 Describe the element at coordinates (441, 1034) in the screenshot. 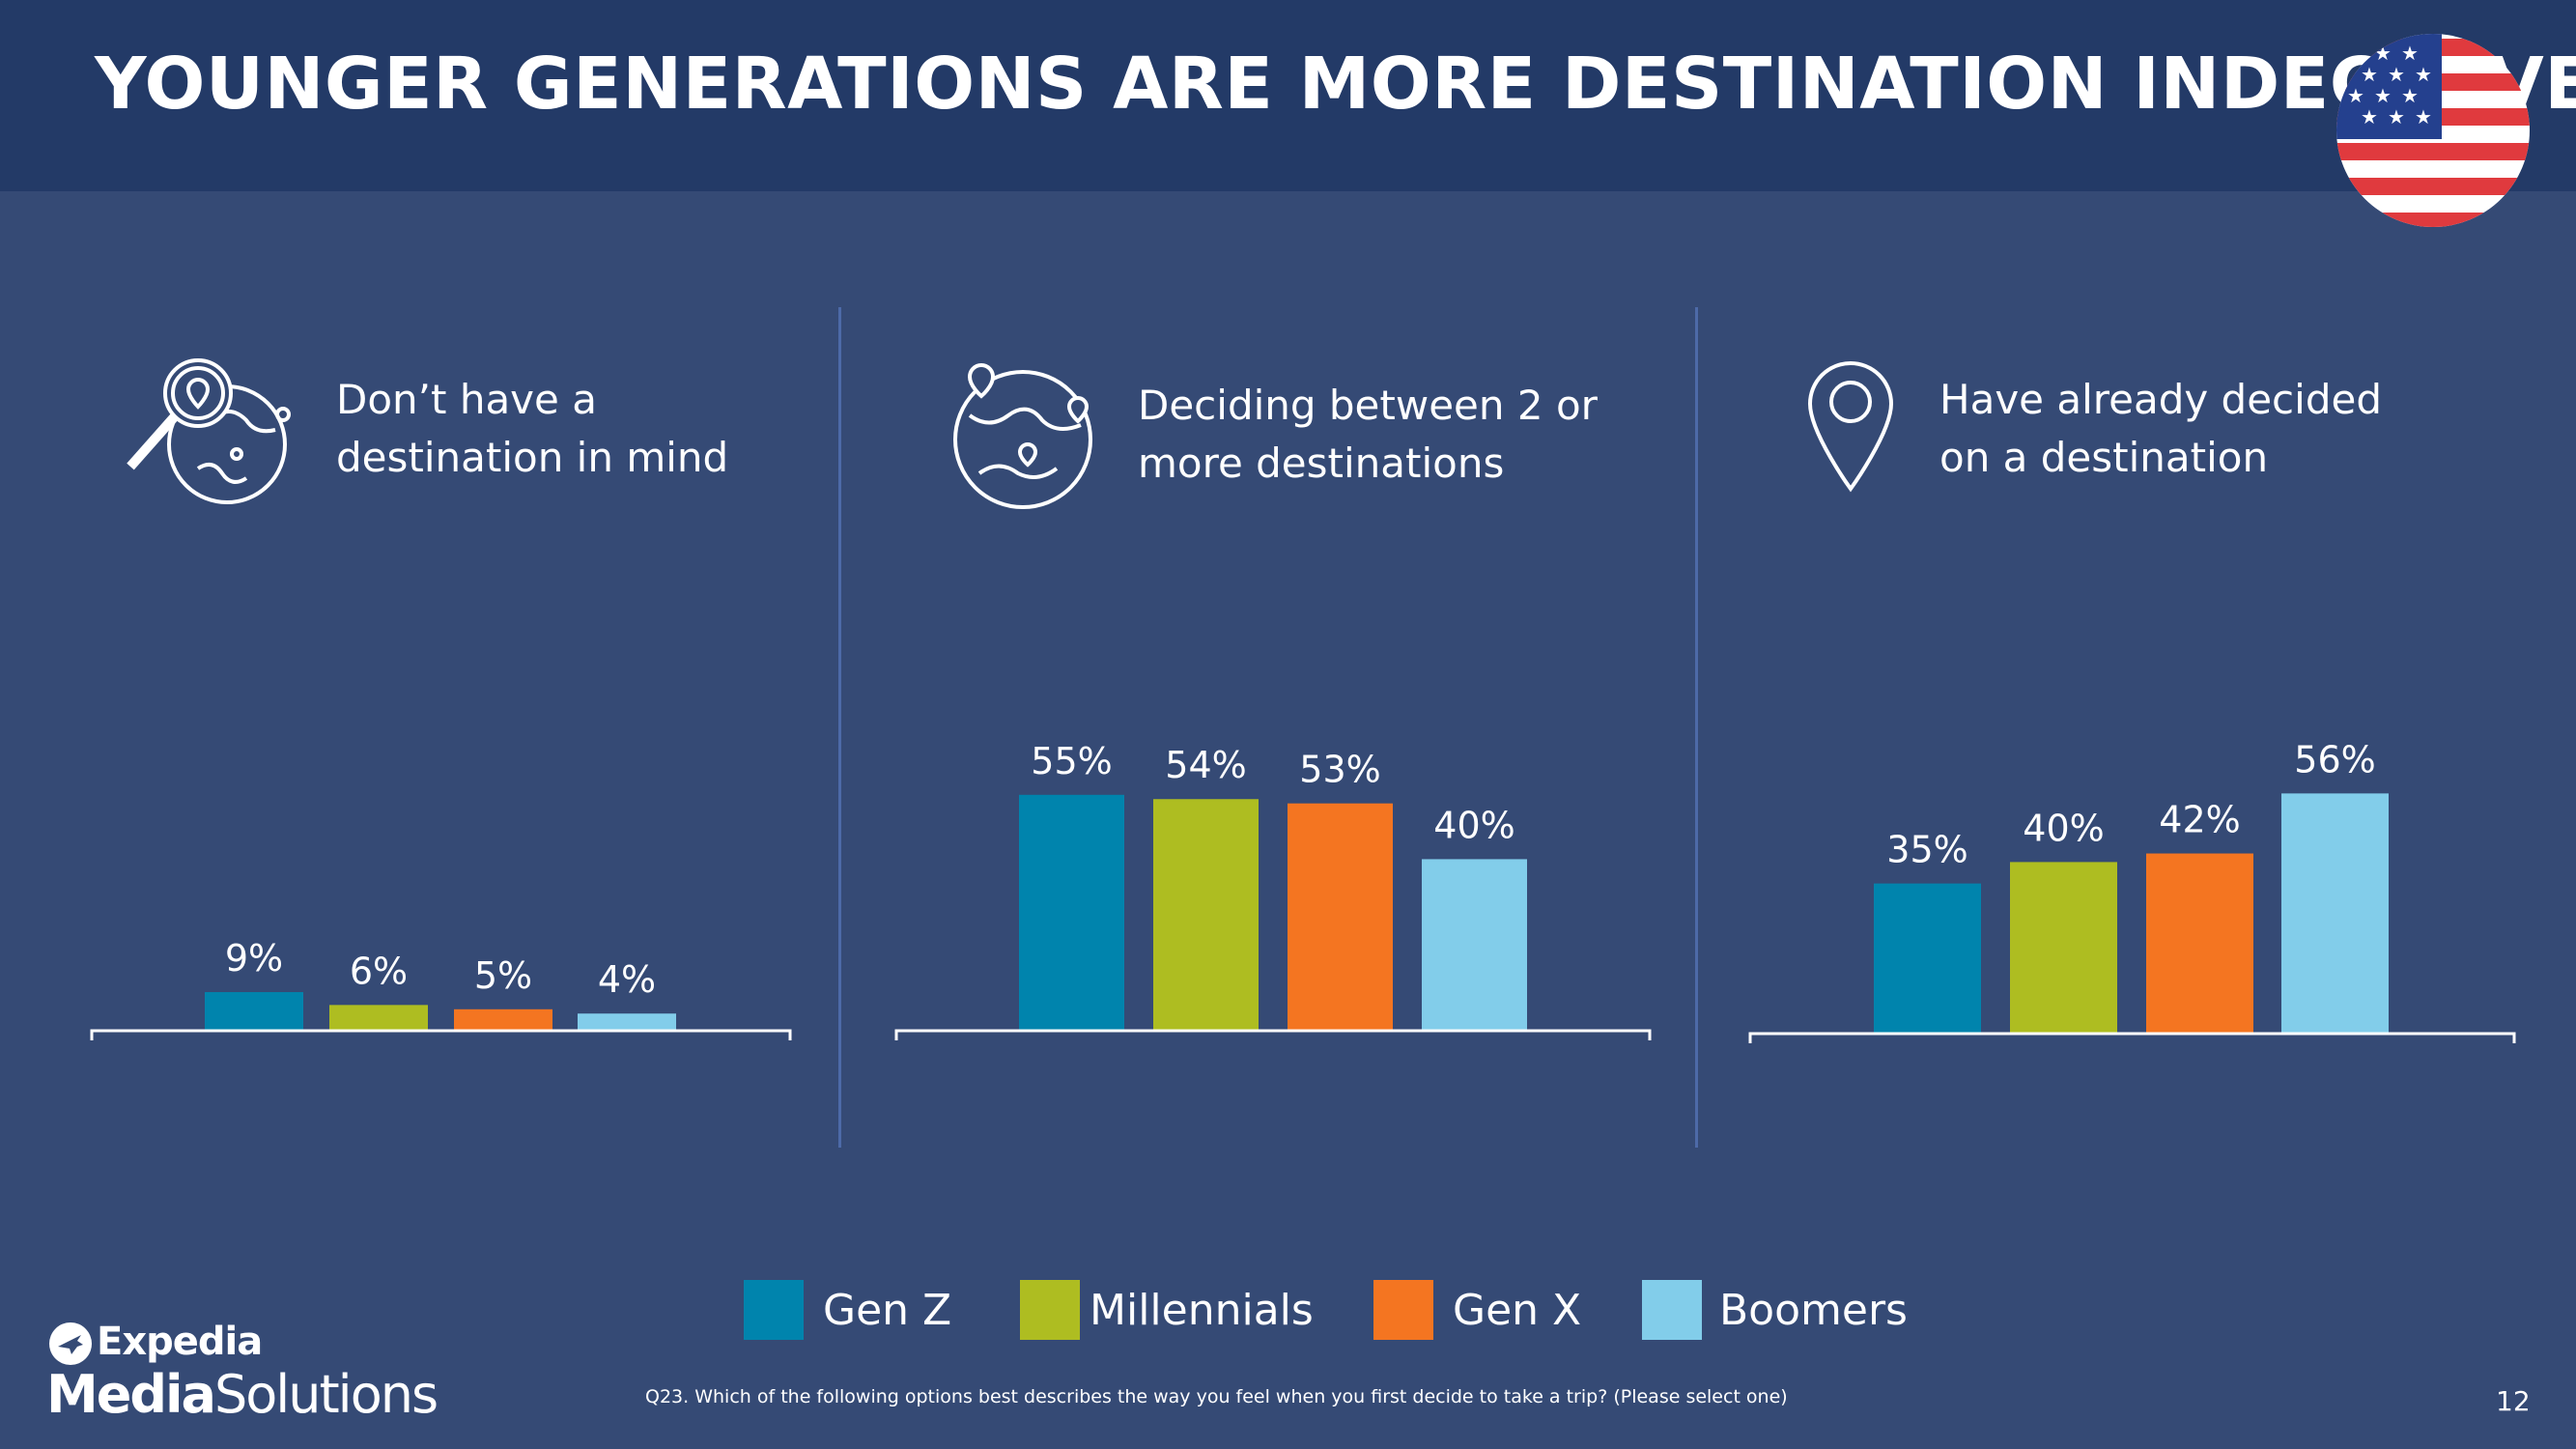

I see `chart-1-x-axis` at that location.